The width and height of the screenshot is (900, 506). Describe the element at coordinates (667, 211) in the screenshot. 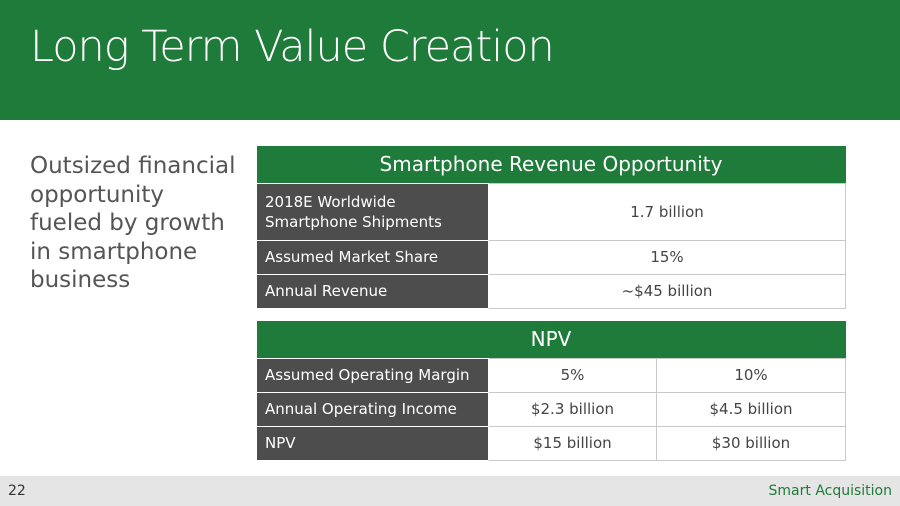

I see `row-value: 1.7 billion` at that location.